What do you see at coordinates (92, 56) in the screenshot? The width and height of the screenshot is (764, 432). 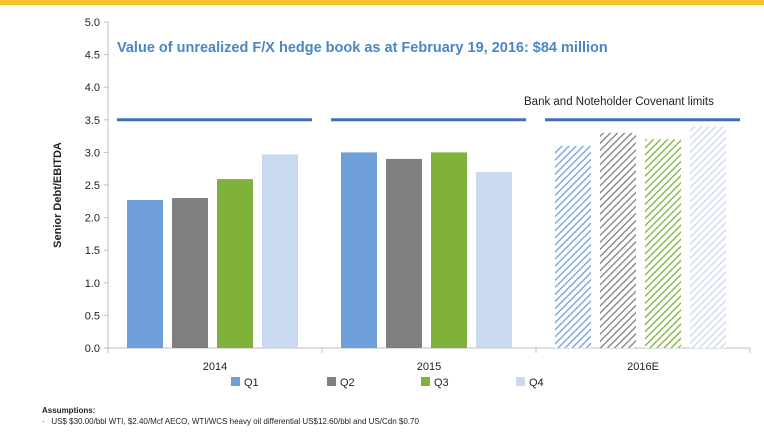 I see `y-tick-label: 4.5` at bounding box center [92, 56].